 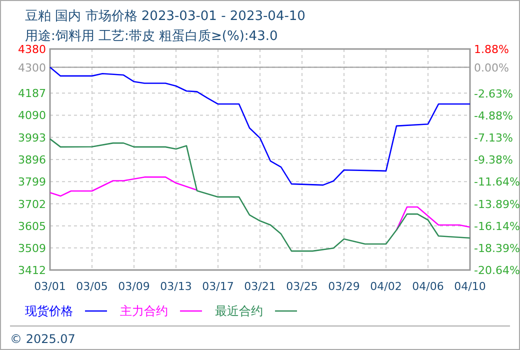 I want to click on y2-tick-label: -11.64%, so click(x=497, y=182).